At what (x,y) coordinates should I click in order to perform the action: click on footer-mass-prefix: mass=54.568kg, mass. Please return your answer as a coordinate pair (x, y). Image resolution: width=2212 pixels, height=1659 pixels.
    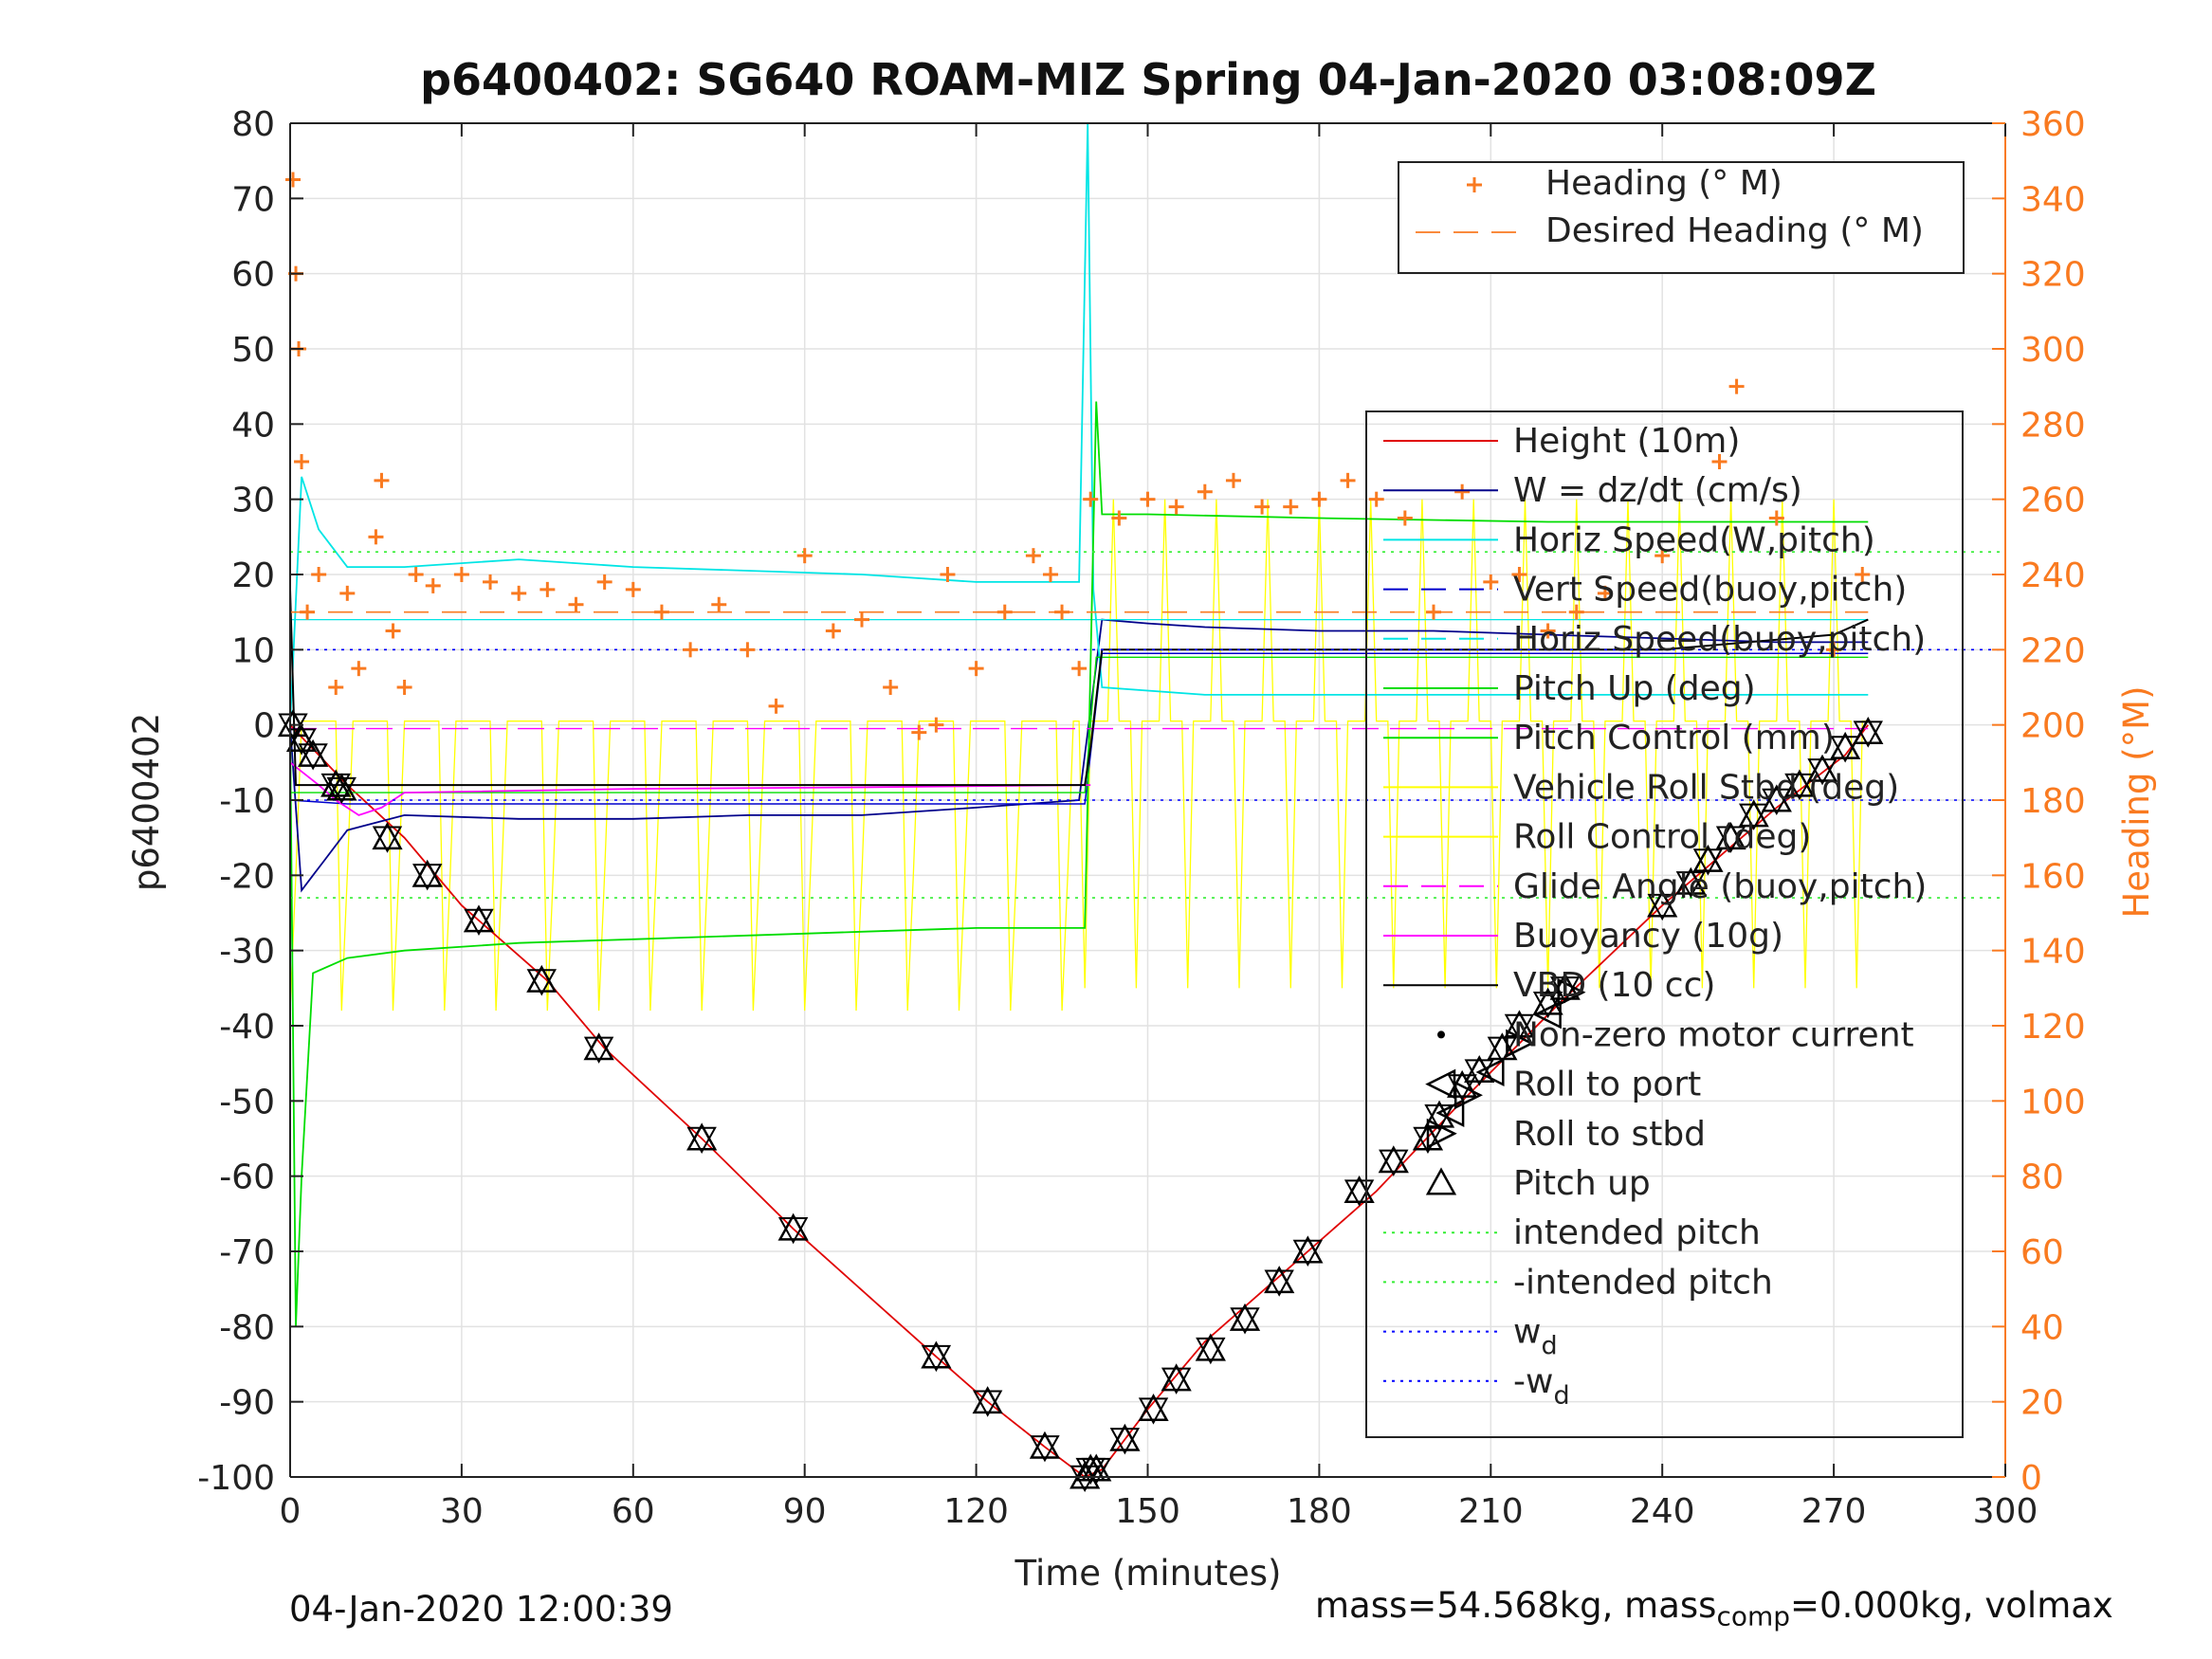
    Looking at the image, I should click on (1516, 1605).